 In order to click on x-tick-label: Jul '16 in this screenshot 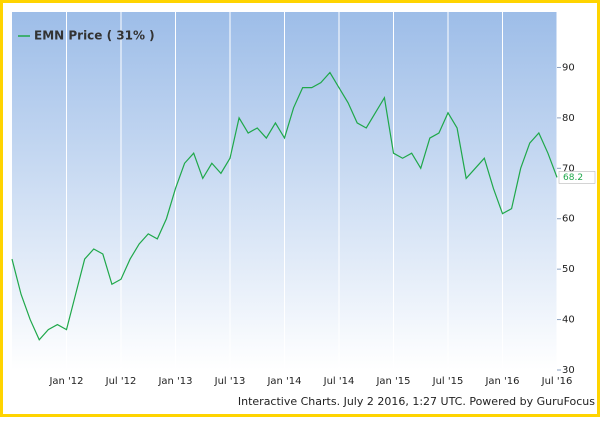, I will do `click(557, 381)`.